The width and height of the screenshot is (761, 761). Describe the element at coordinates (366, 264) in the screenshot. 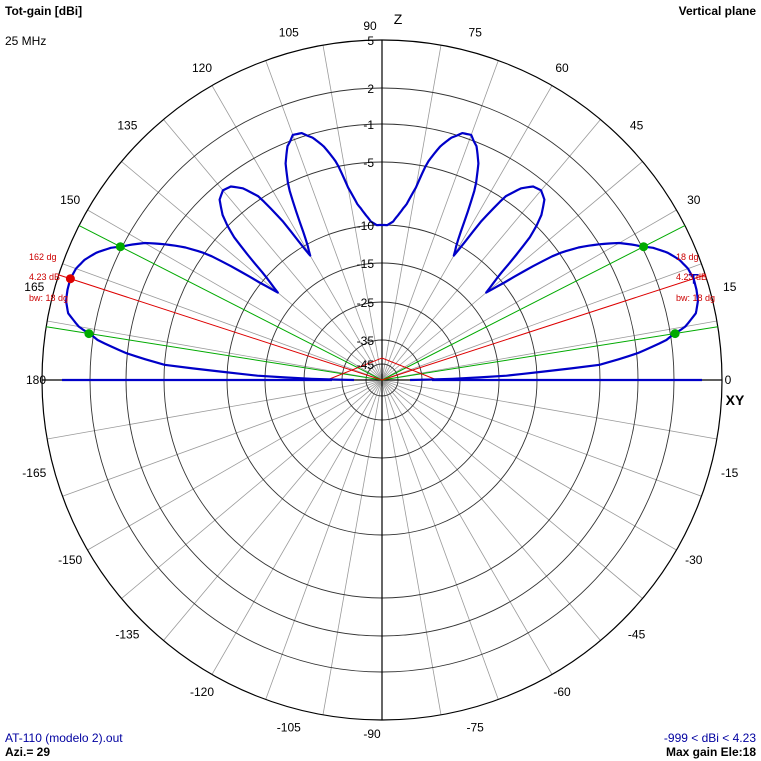

I see `radial-tick-label: -15` at that location.